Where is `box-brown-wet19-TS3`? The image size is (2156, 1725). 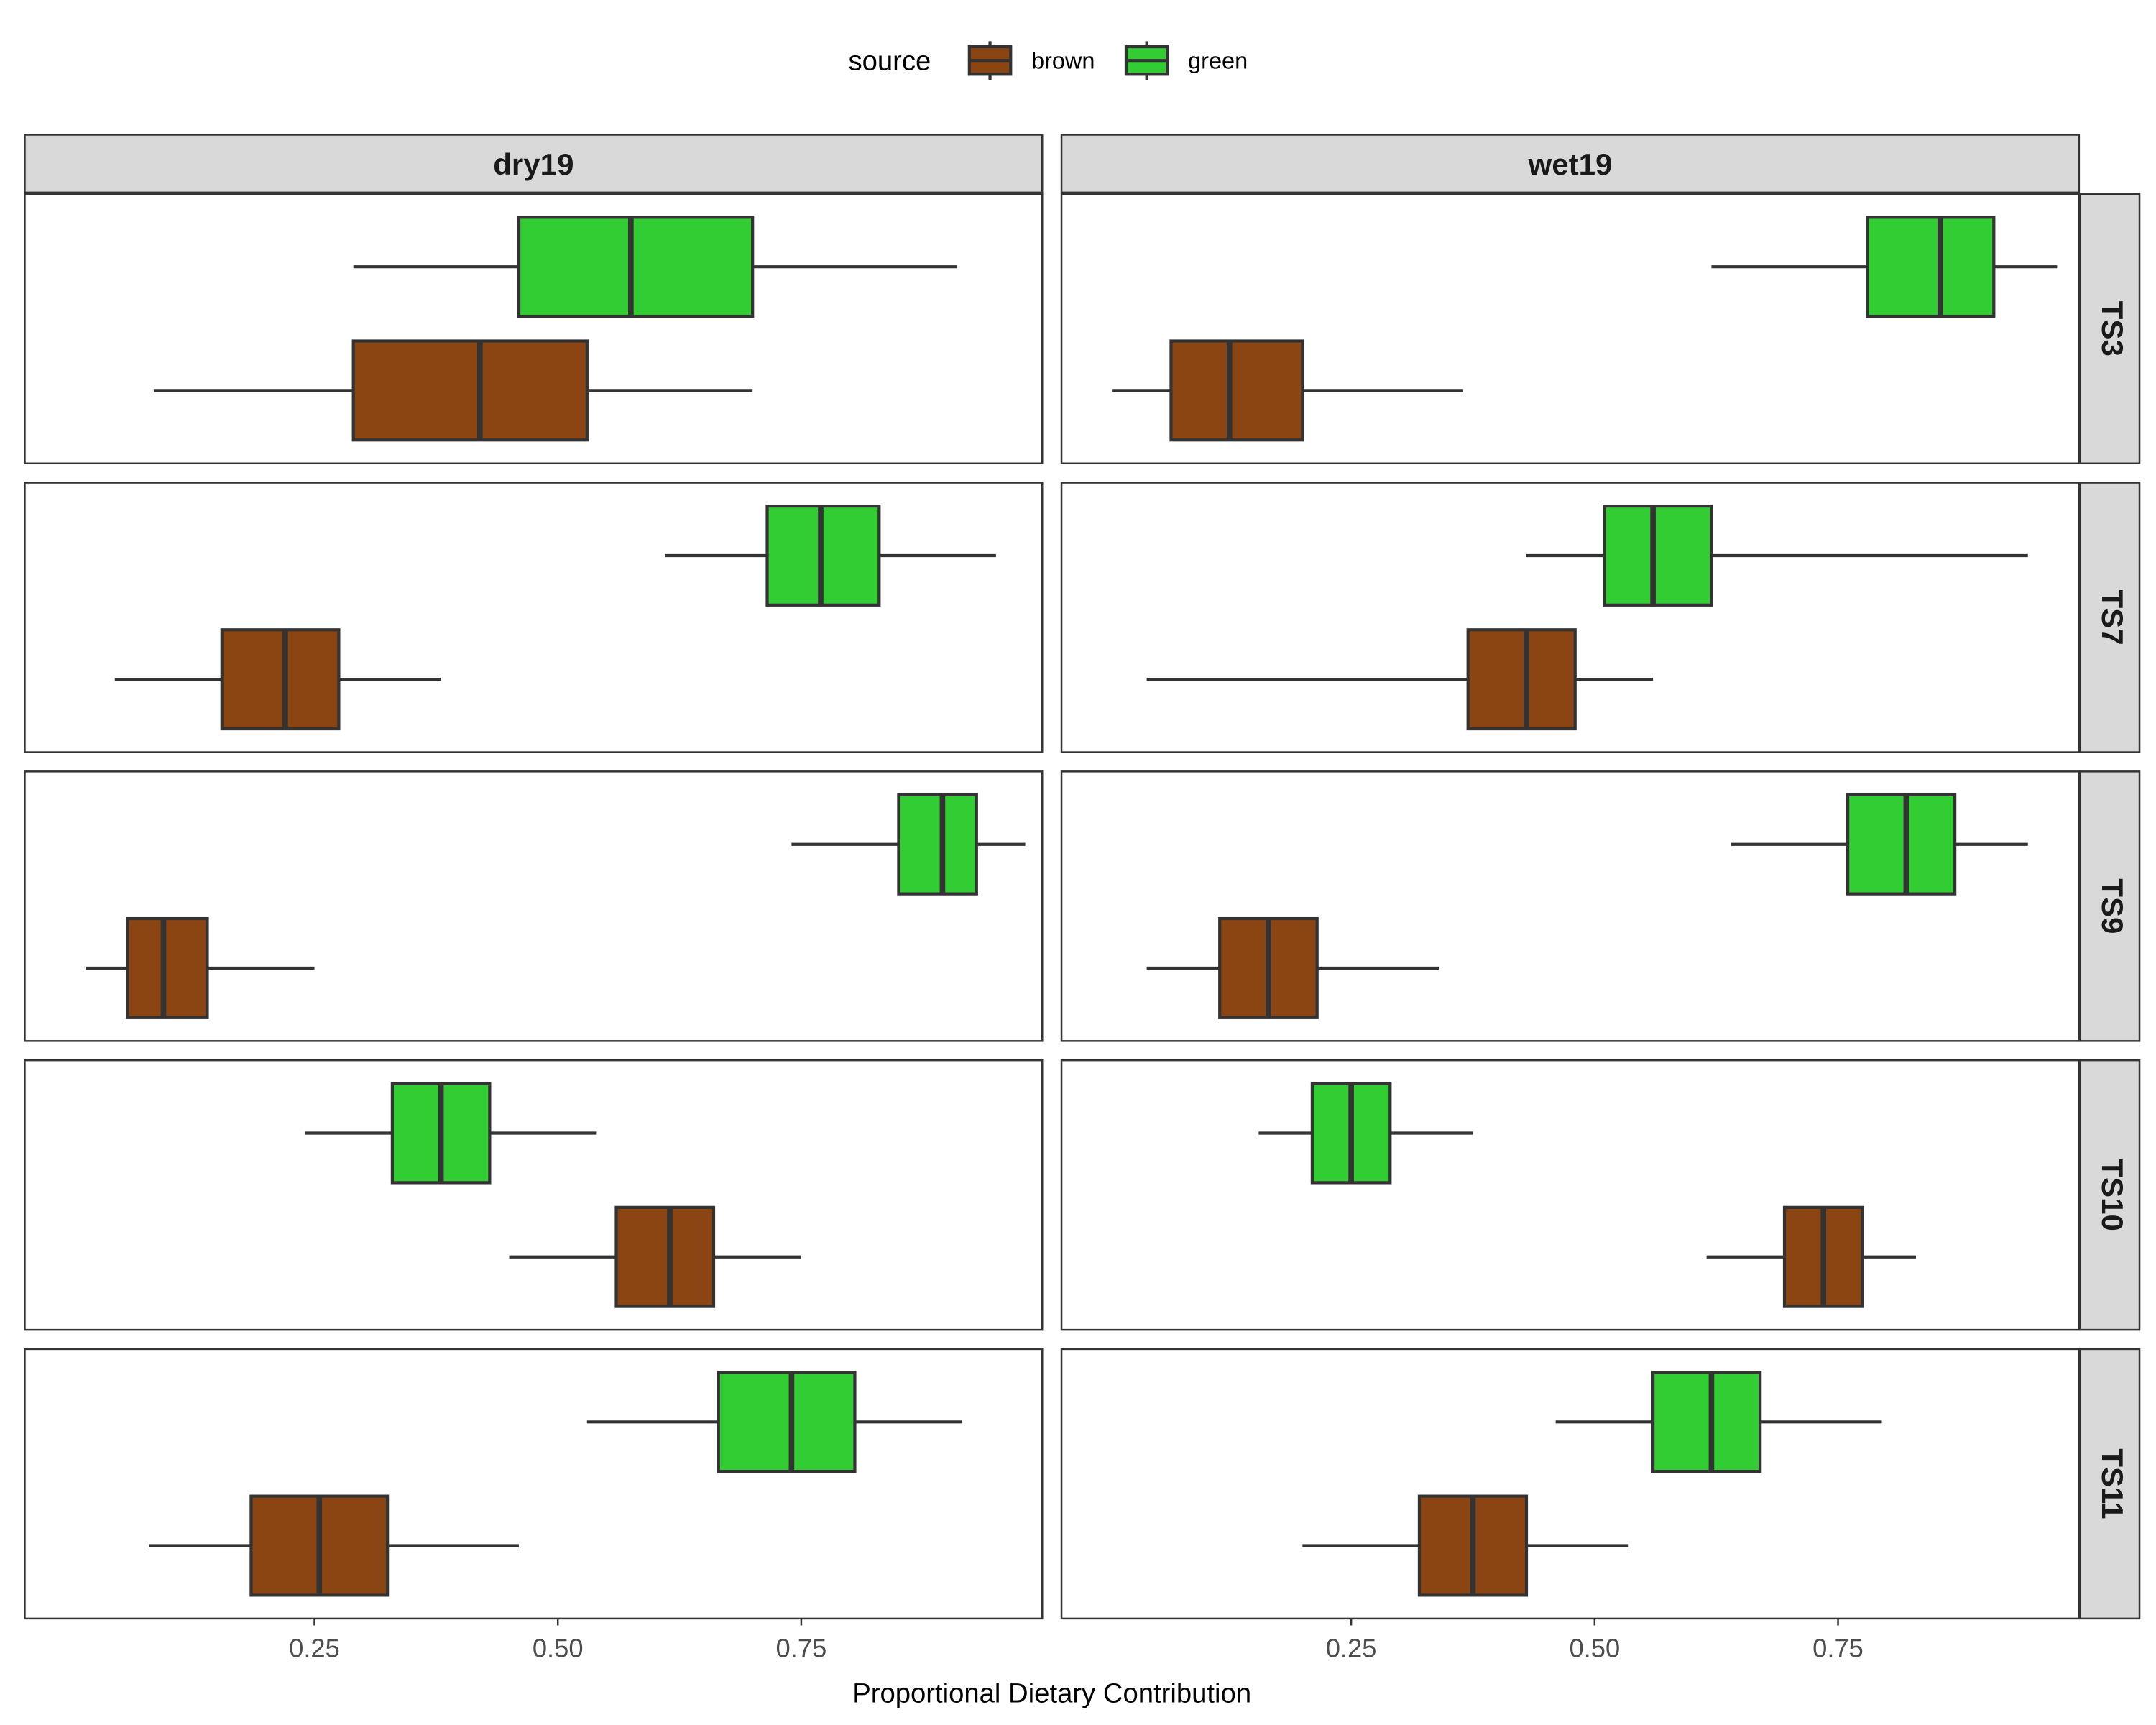 box-brown-wet19-TS3 is located at coordinates (1236, 390).